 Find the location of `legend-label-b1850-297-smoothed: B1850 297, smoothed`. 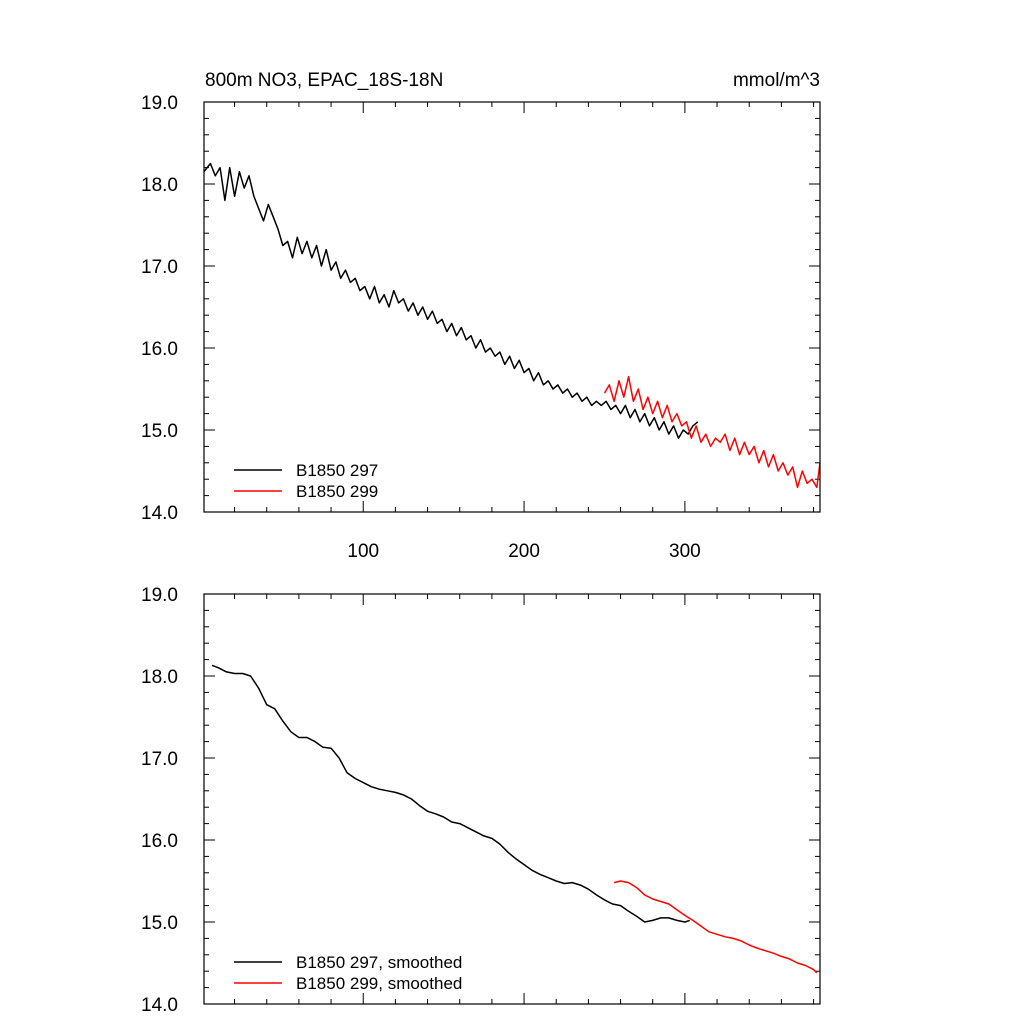

legend-label-b1850-297-smoothed: B1850 297, smoothed is located at coordinates (379, 962).